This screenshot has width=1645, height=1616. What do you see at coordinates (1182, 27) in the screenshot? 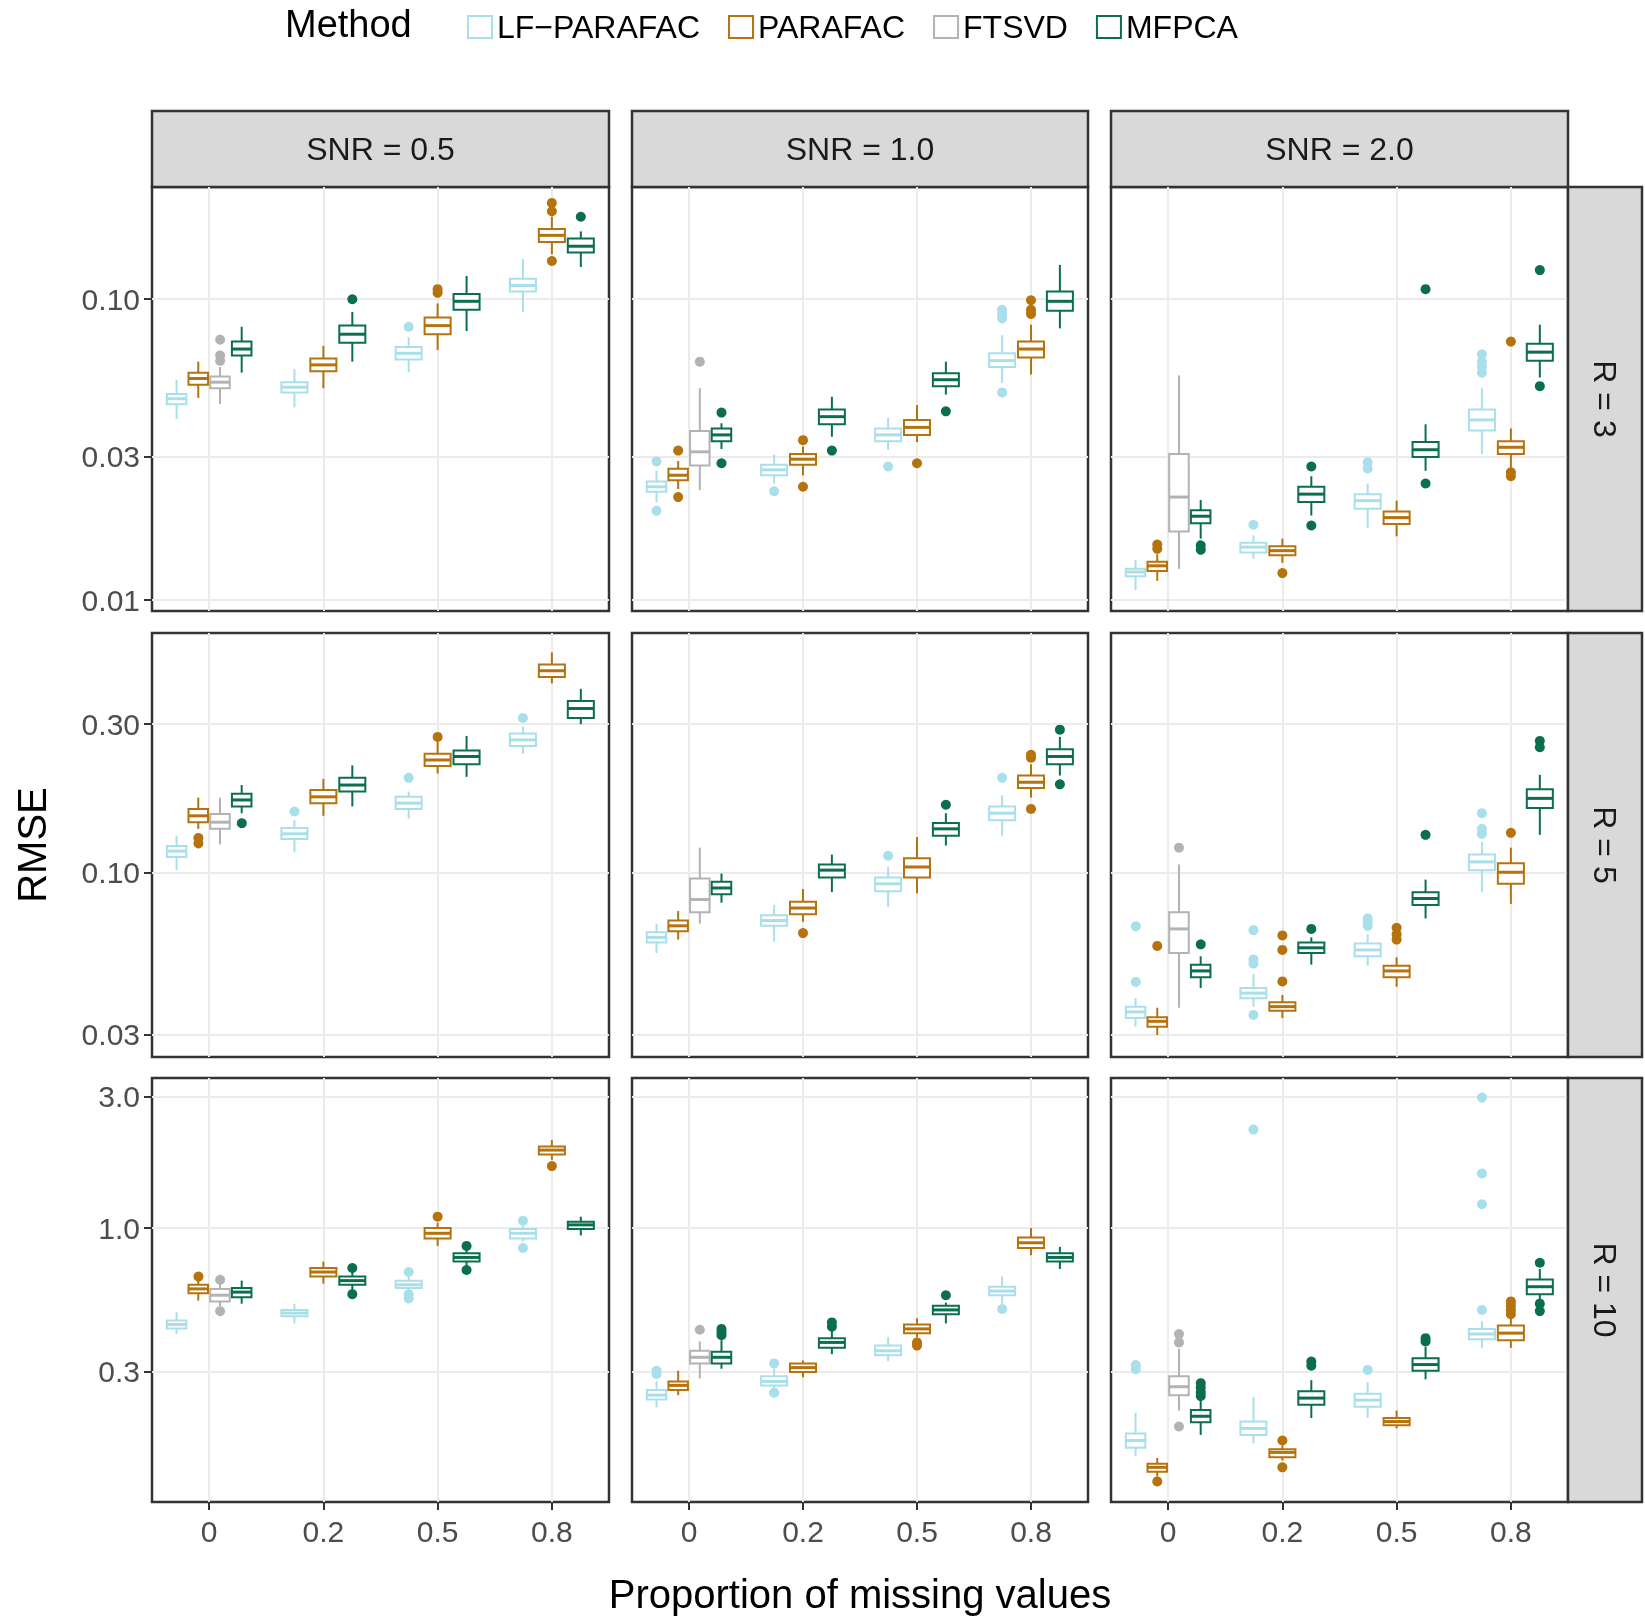
I see `legend-label: MFPCA` at bounding box center [1182, 27].